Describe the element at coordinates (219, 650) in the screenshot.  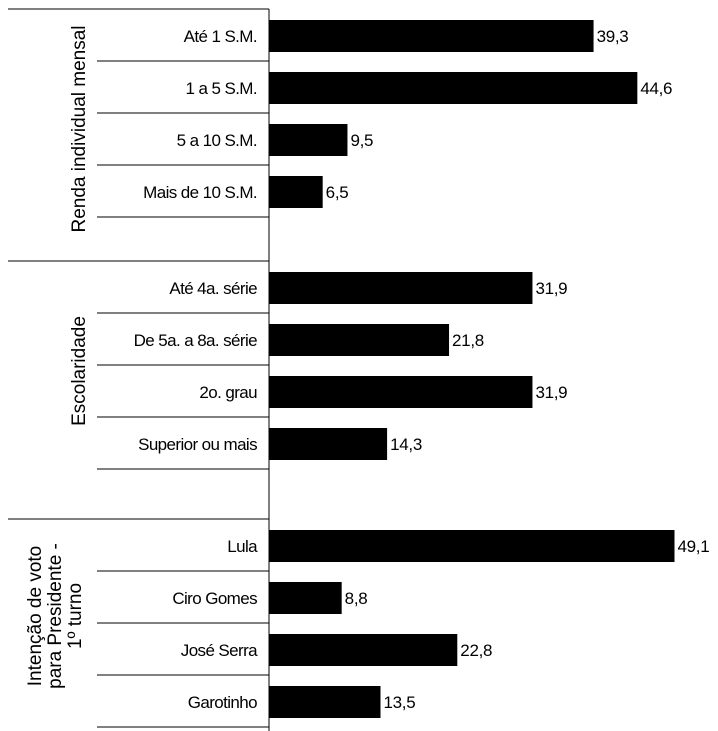
I see `category-label: José Serra` at that location.